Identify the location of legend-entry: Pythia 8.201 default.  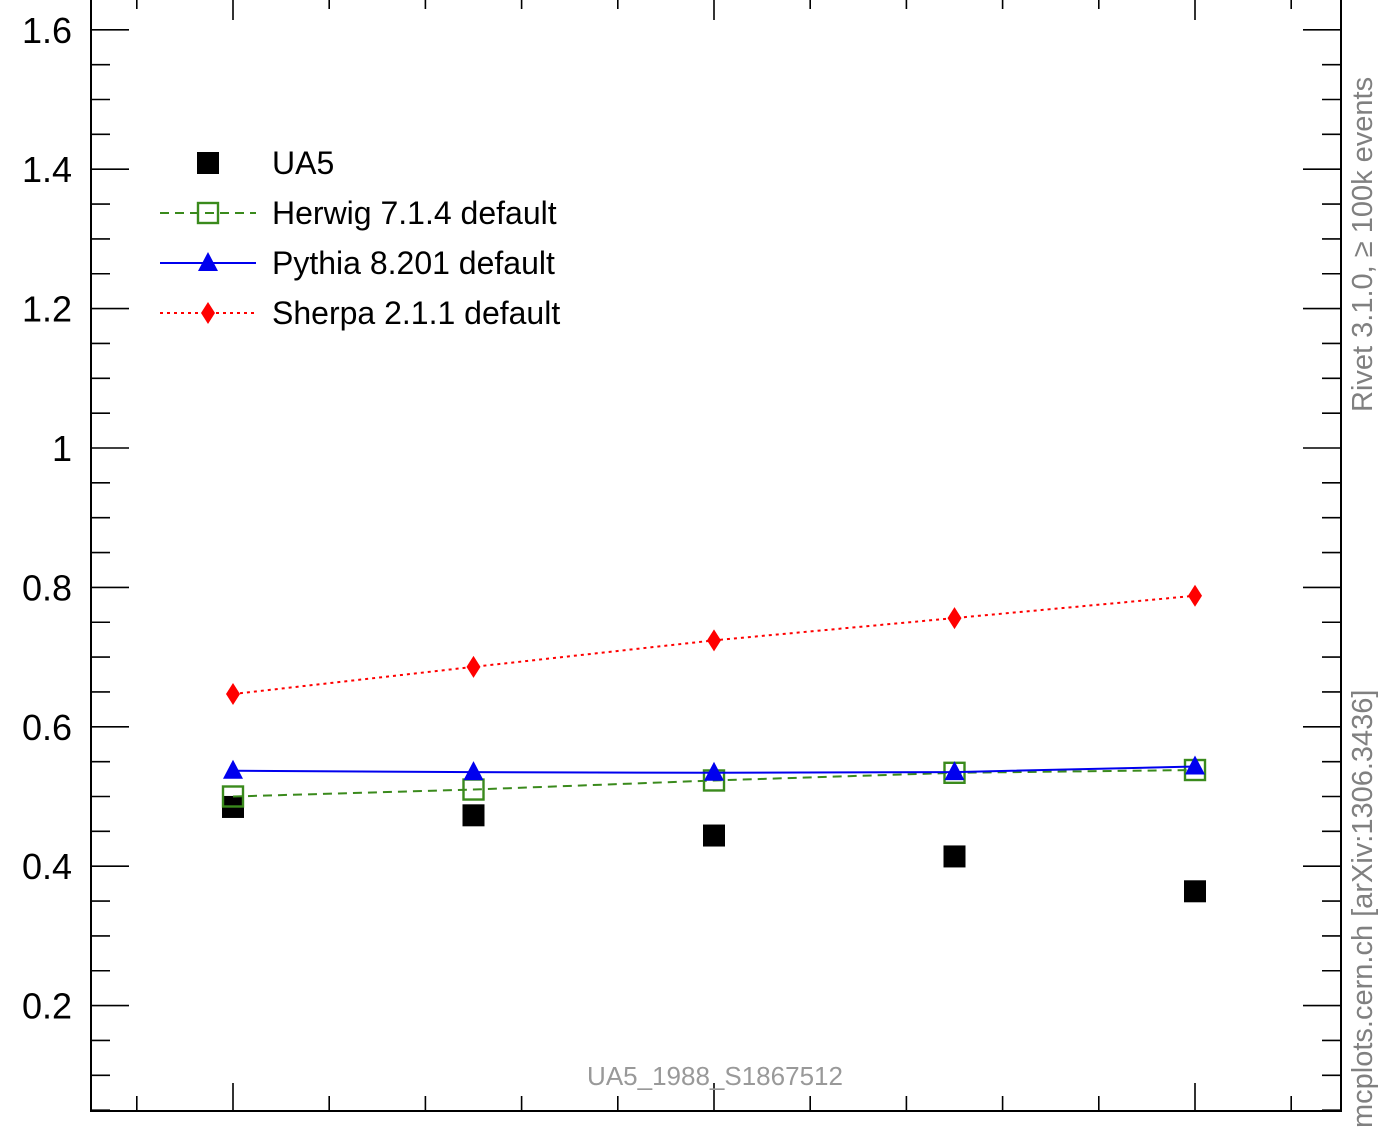
(357, 263).